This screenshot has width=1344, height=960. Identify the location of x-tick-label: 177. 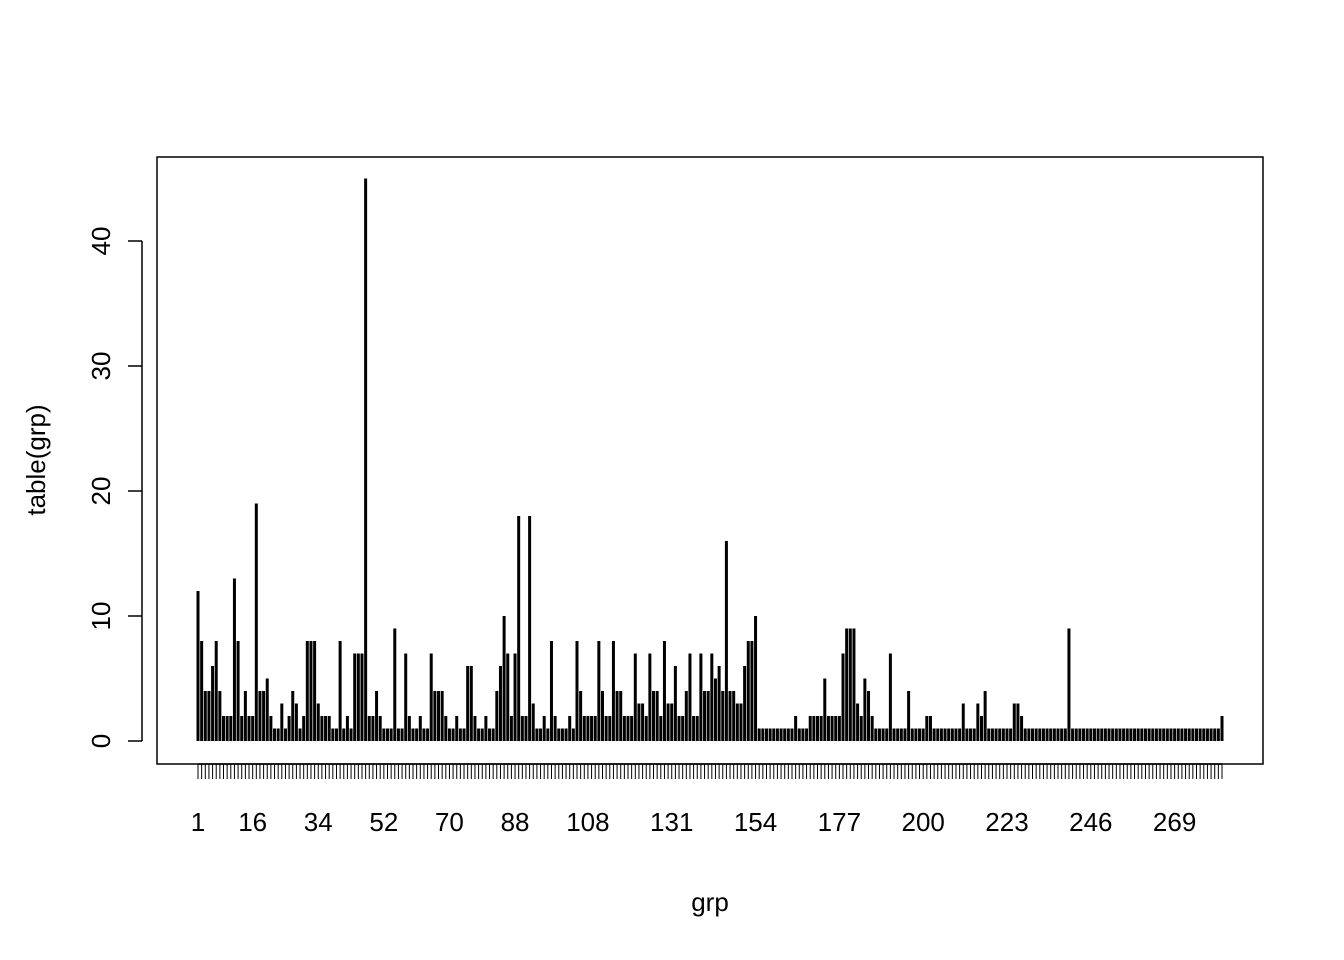
(839, 822).